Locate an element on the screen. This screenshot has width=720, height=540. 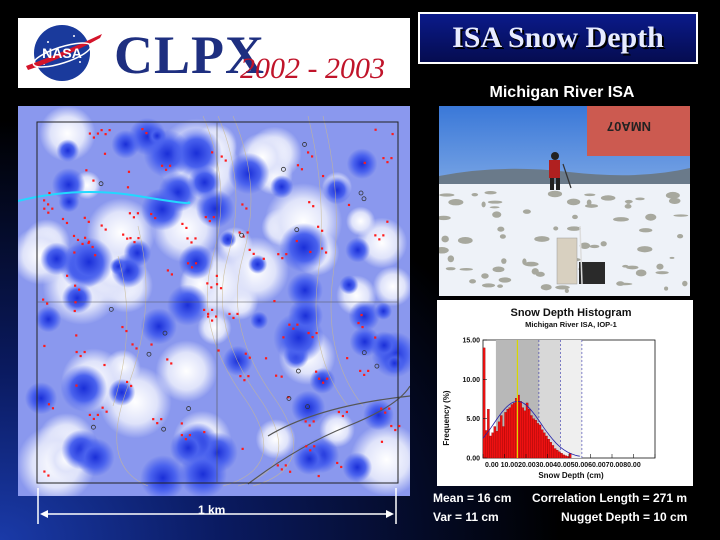
survey-sign is located at coordinates (638, 131).